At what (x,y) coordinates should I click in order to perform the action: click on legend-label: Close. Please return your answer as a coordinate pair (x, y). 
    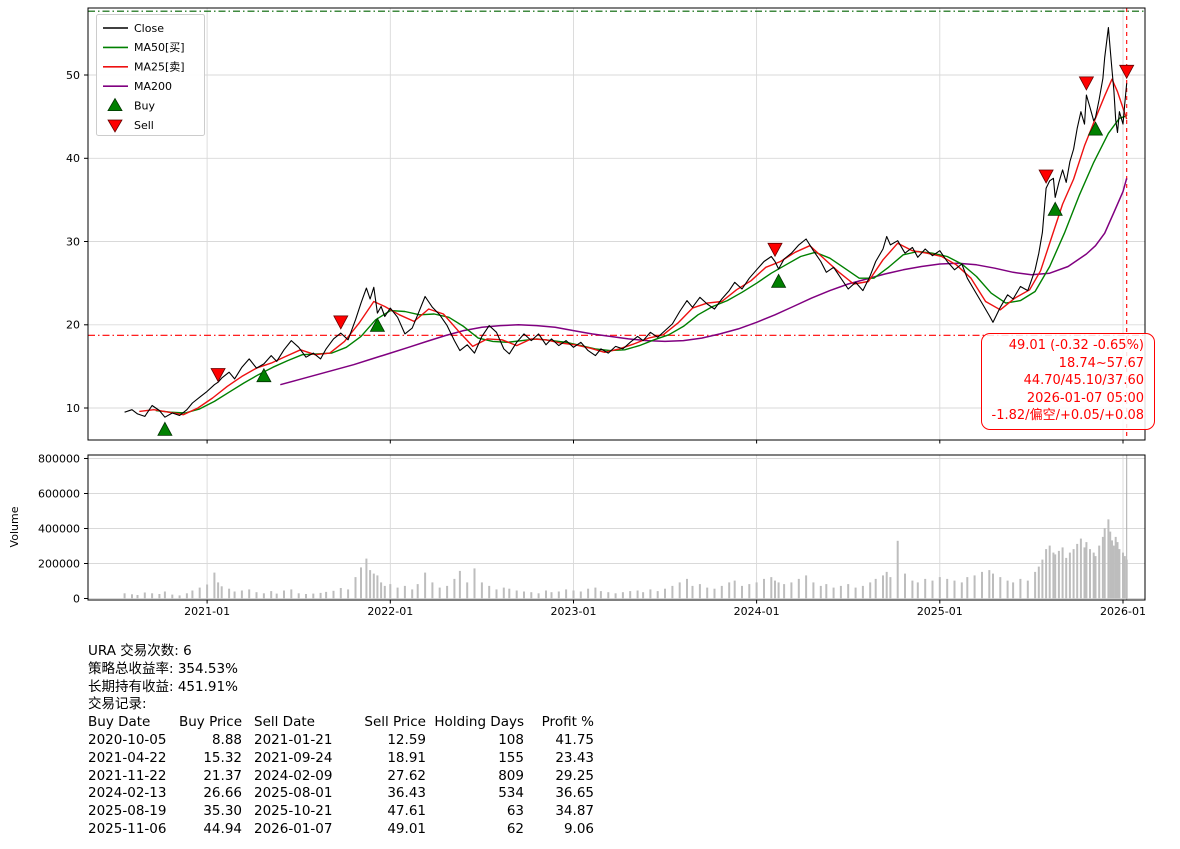
    Looking at the image, I should click on (149, 28).